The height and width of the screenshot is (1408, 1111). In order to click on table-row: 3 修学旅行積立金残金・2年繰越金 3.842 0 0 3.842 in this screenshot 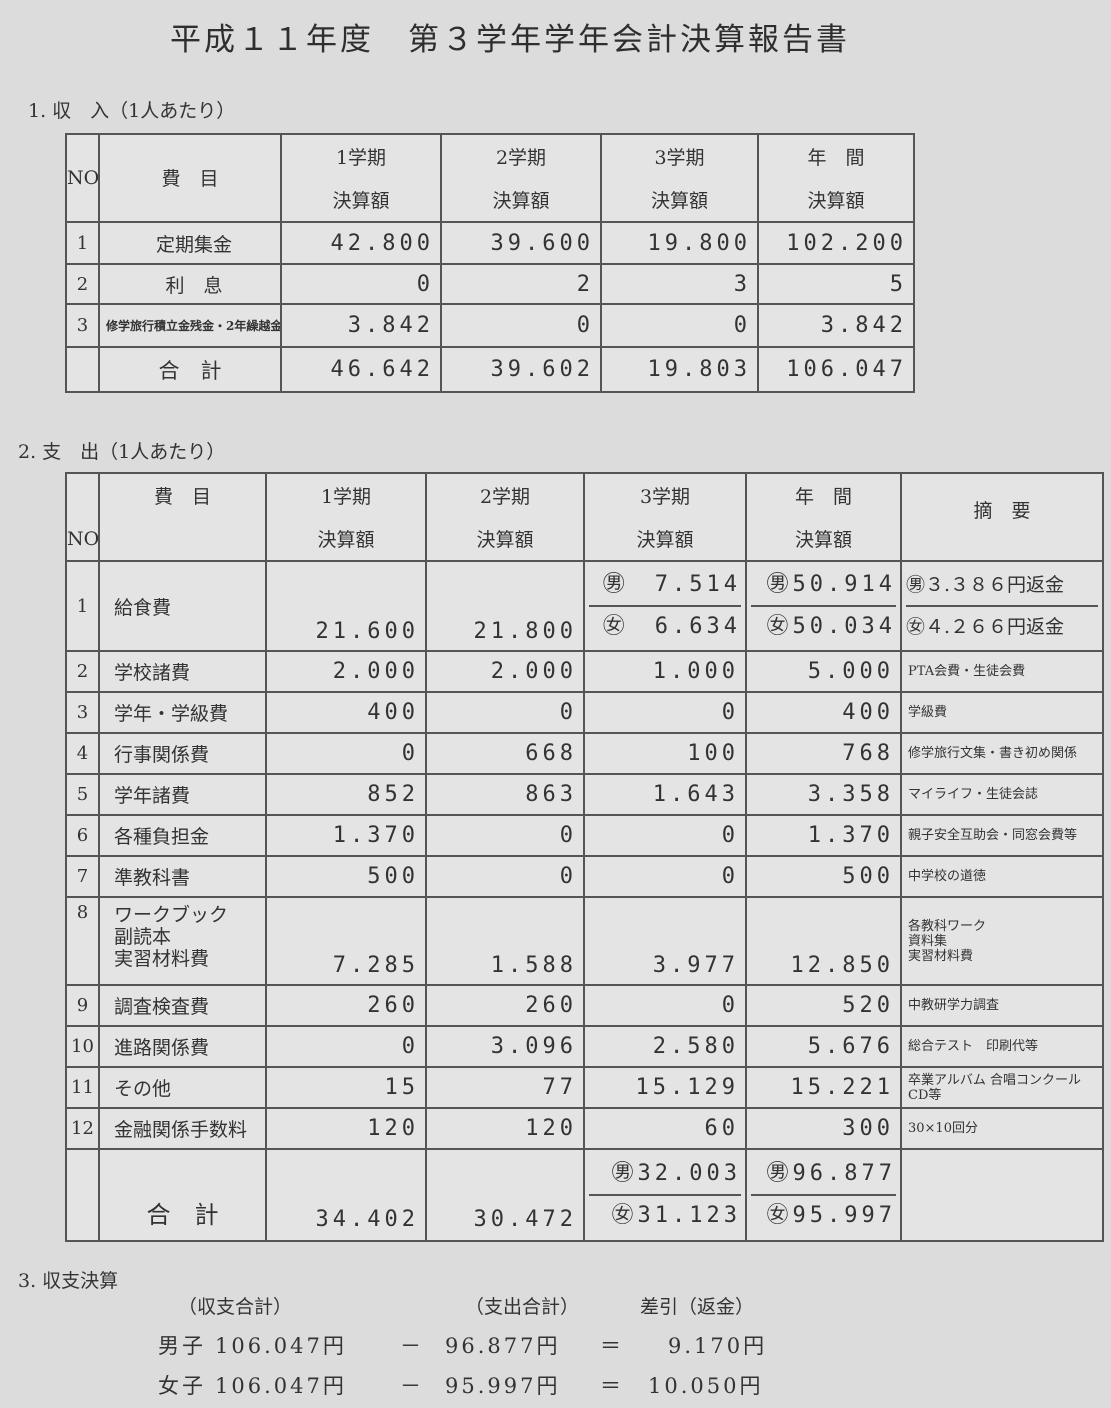, I will do `click(490, 325)`.